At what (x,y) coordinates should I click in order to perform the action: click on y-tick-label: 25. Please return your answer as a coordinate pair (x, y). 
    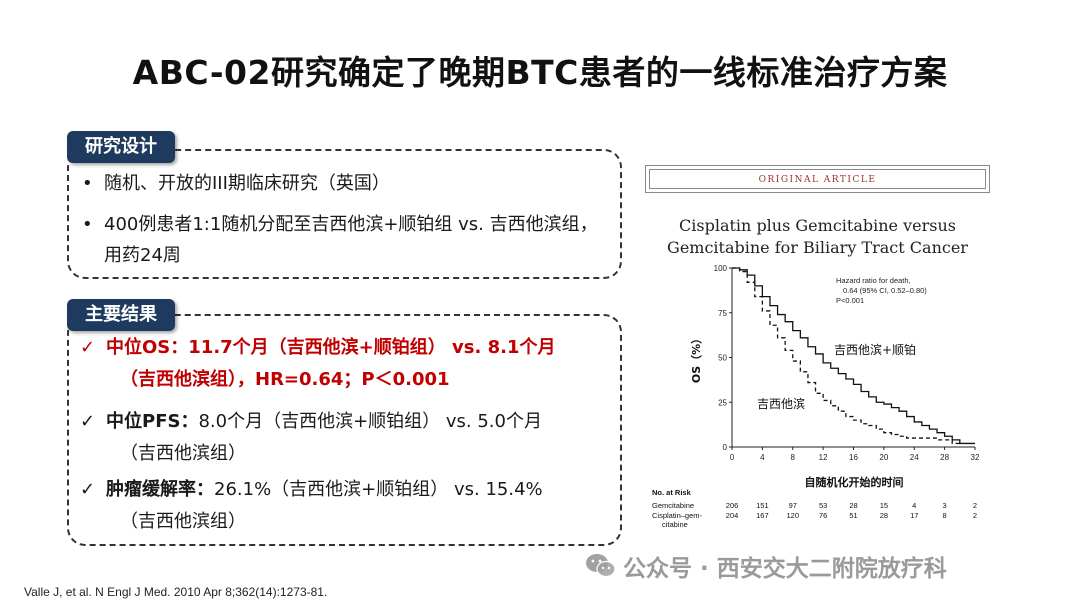
    Looking at the image, I should click on (722, 402).